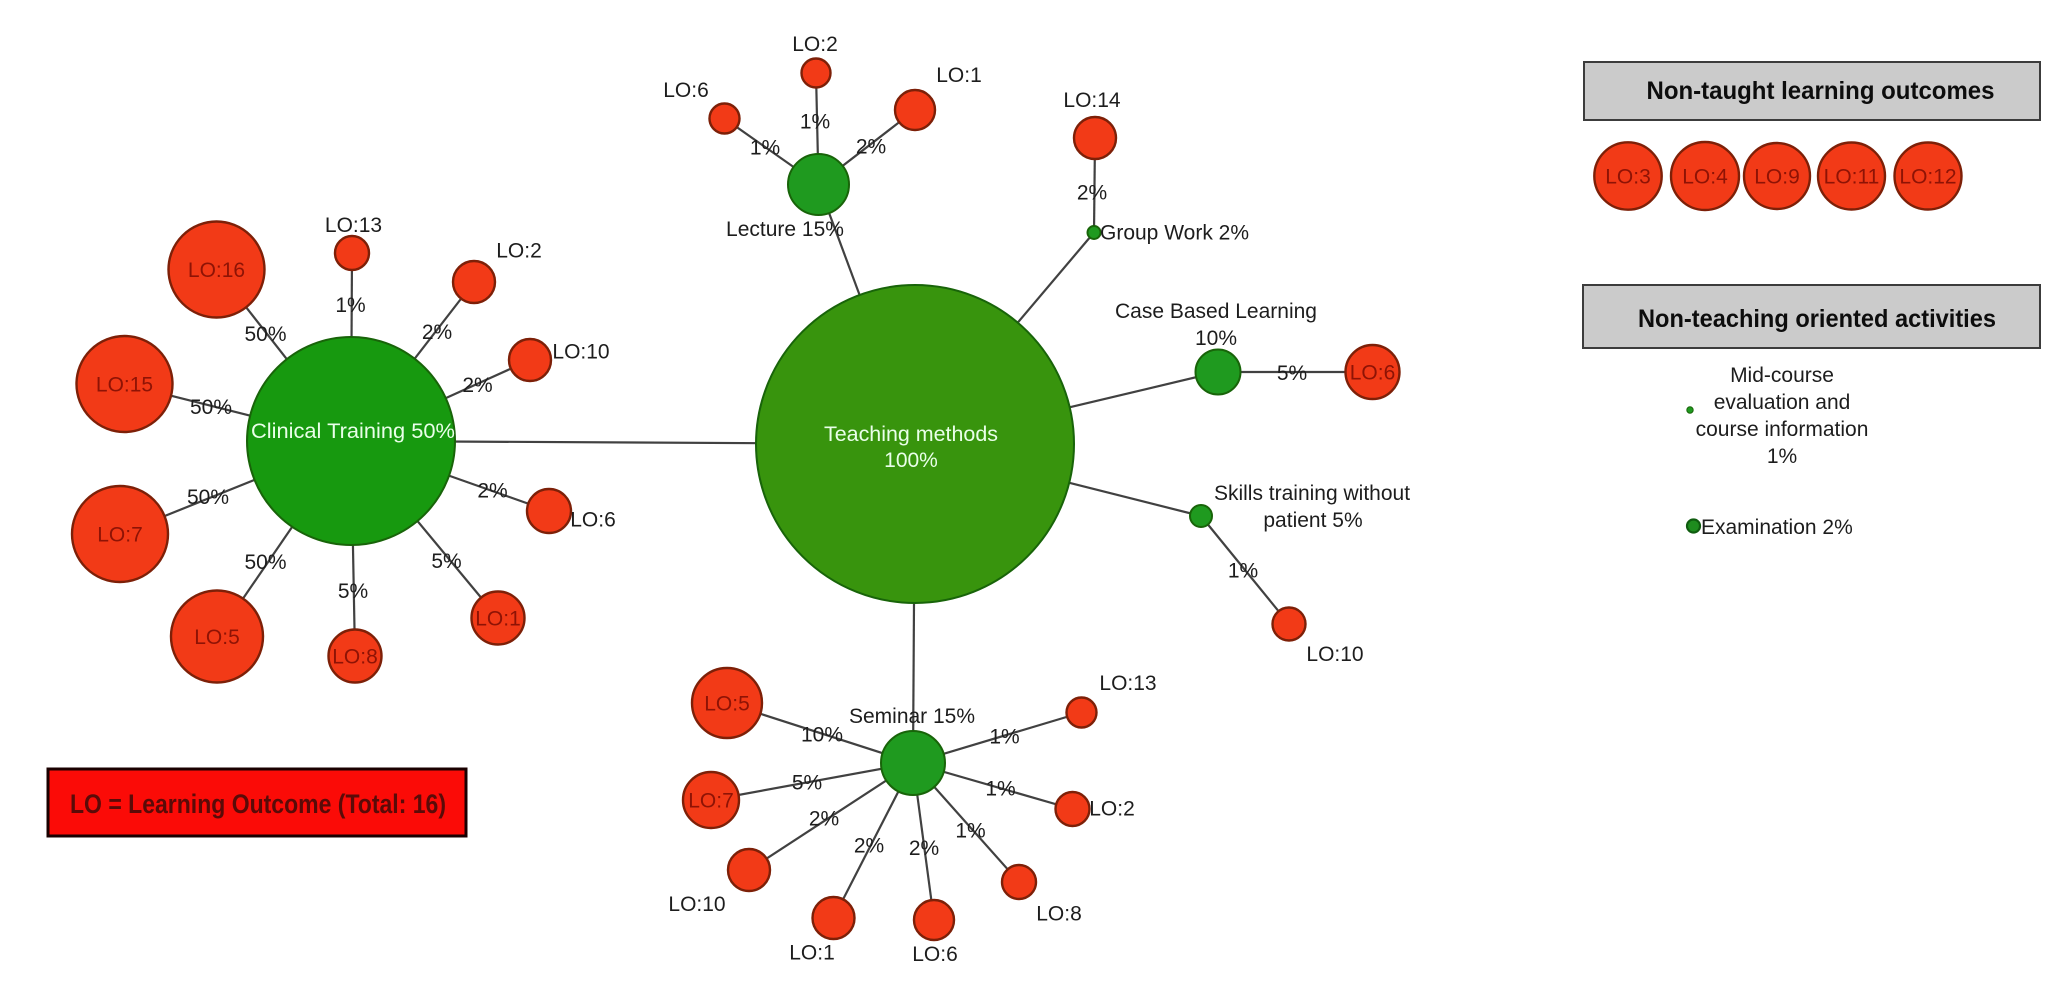  Describe the element at coordinates (1852, 177) in the screenshot. I see `svg-text: LO:11` at that location.